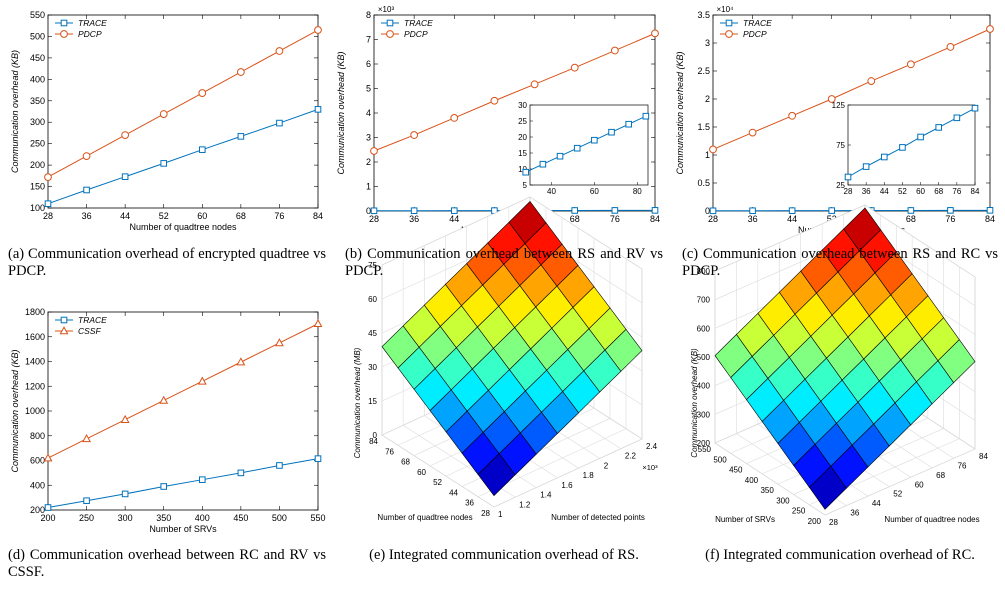 The height and width of the screenshot is (590, 1005). Describe the element at coordinates (90, 34) in the screenshot. I see `legend-label: PDCP` at that location.